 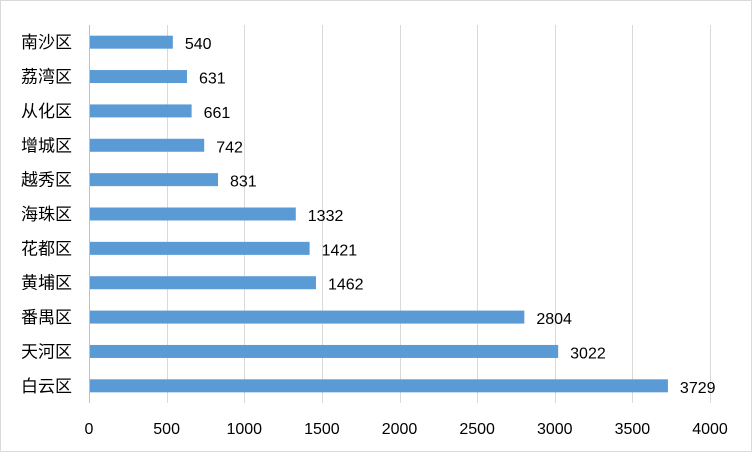 What do you see at coordinates (46, 181) in the screenshot?
I see `category-label: 越秀区` at bounding box center [46, 181].